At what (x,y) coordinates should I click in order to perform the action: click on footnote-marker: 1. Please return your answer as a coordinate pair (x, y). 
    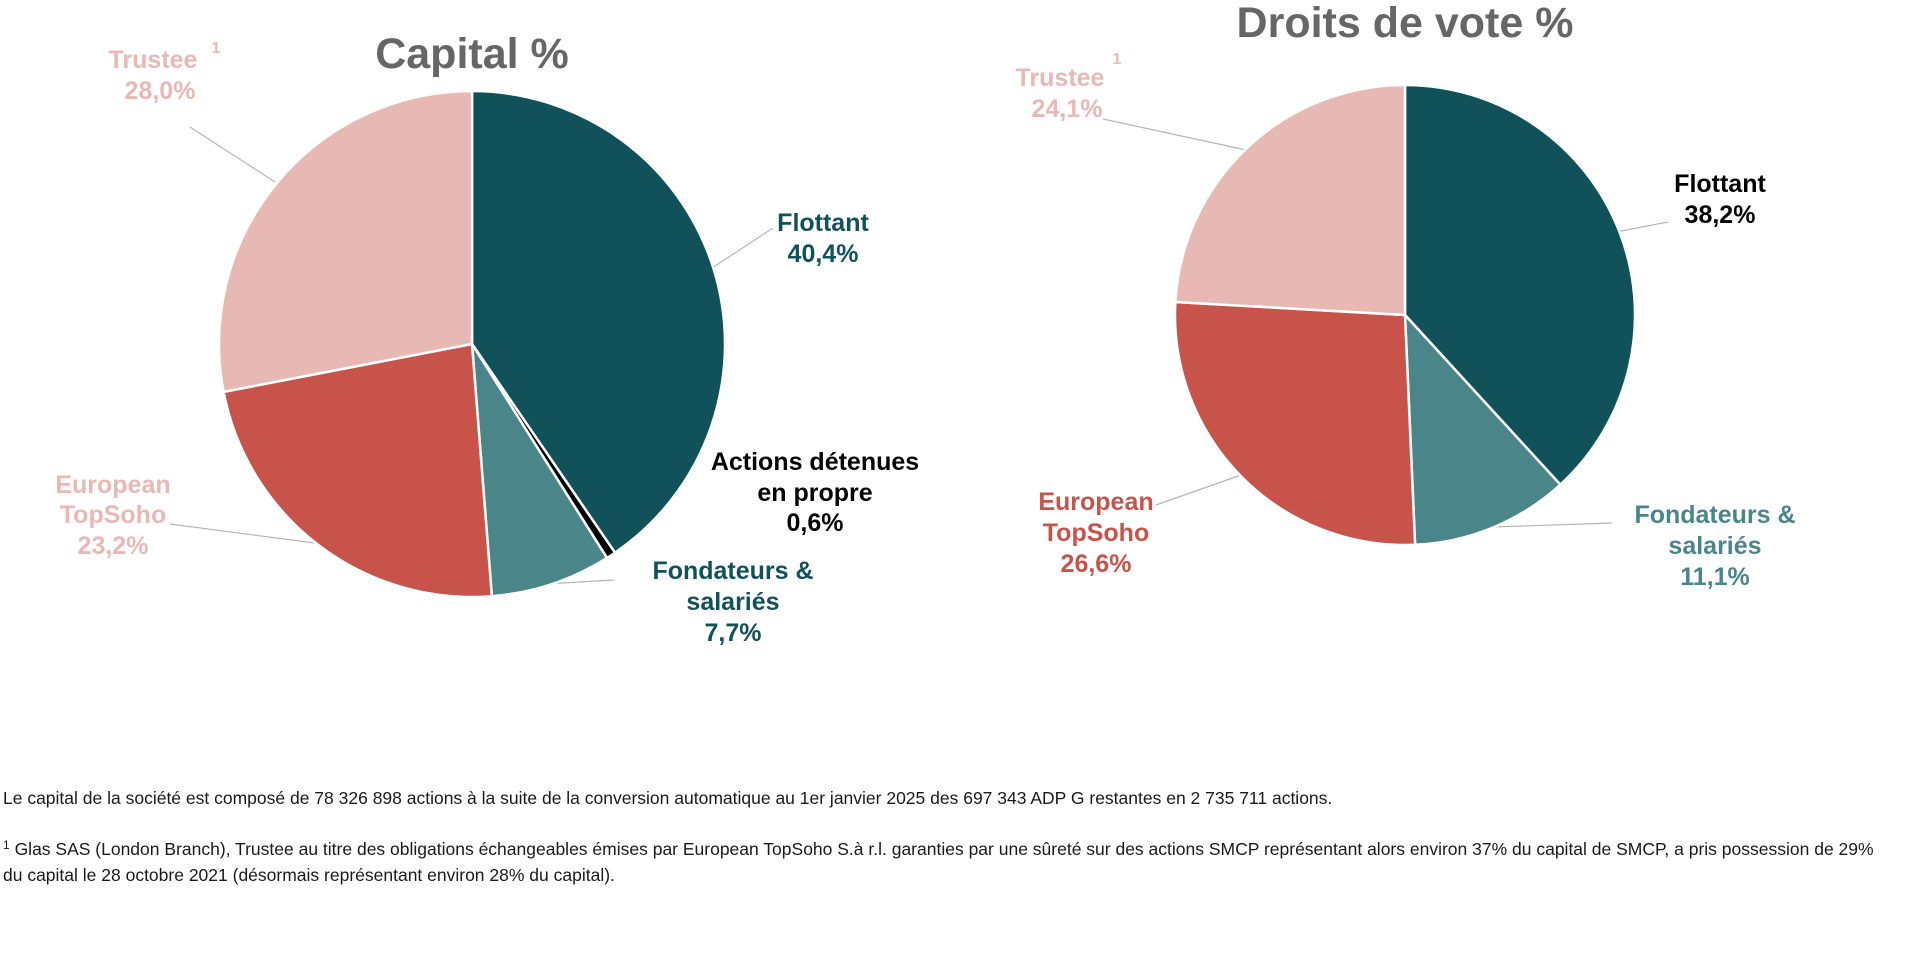
    Looking at the image, I should click on (6, 845).